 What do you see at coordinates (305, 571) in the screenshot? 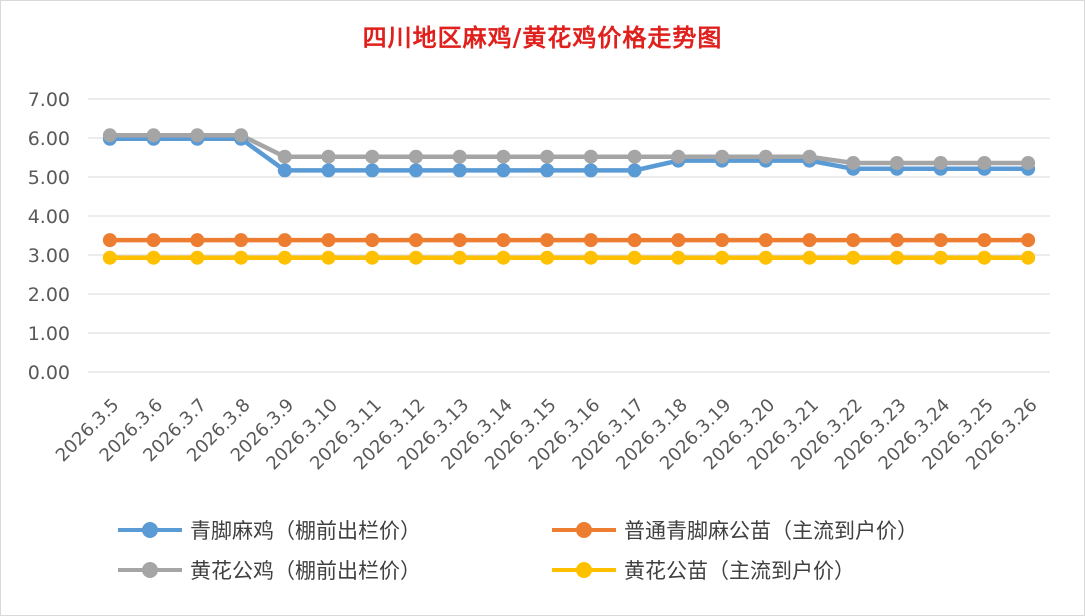
I see `legend-label-huanghua-gongji: 黄花公鸡（棚前出栏价）` at bounding box center [305, 571].